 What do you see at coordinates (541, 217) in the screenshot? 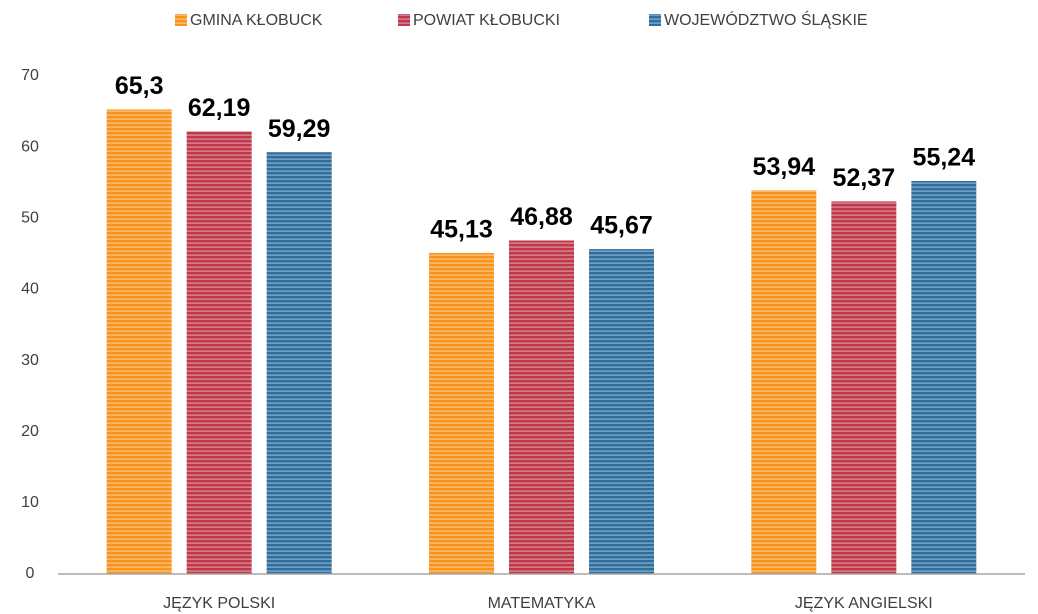
I see `value-label: 46,88` at bounding box center [541, 217].